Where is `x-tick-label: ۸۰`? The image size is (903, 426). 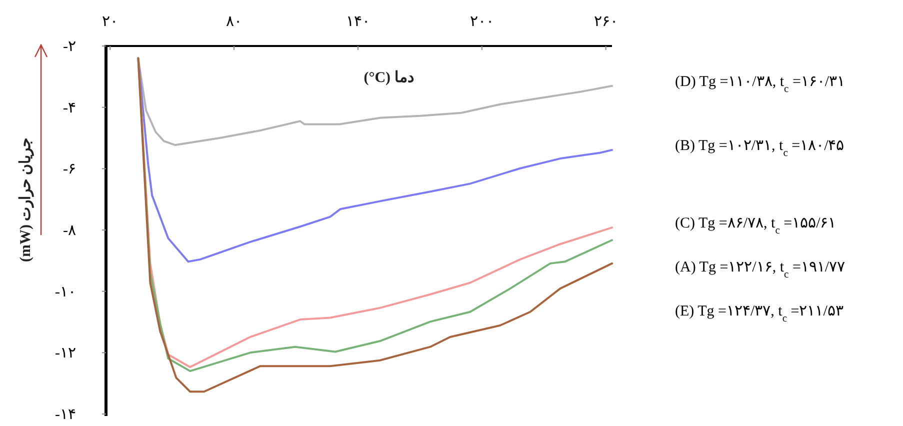 x-tick-label: ۸۰ is located at coordinates (234, 22).